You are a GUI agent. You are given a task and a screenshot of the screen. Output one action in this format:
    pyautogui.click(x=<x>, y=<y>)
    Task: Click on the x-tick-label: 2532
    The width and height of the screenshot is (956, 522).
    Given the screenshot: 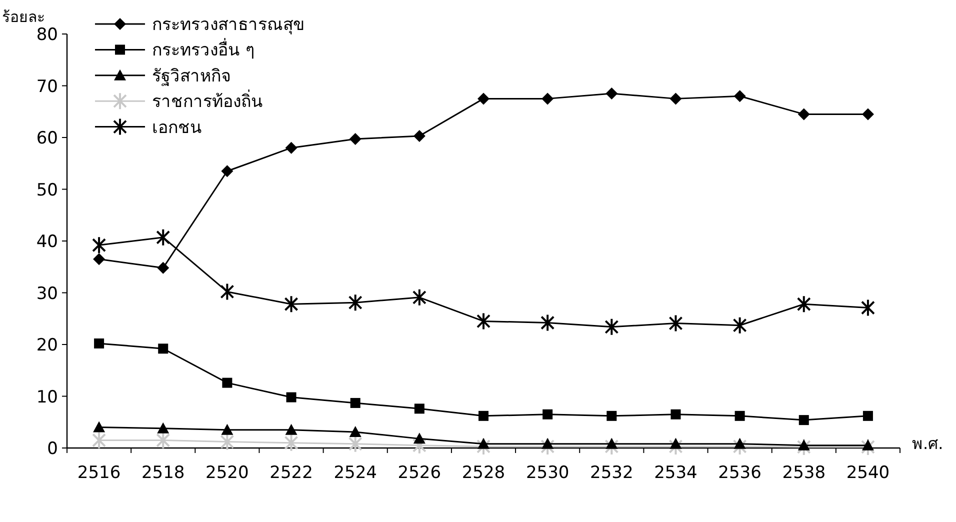 What is the action you would take?
    pyautogui.click(x=612, y=473)
    